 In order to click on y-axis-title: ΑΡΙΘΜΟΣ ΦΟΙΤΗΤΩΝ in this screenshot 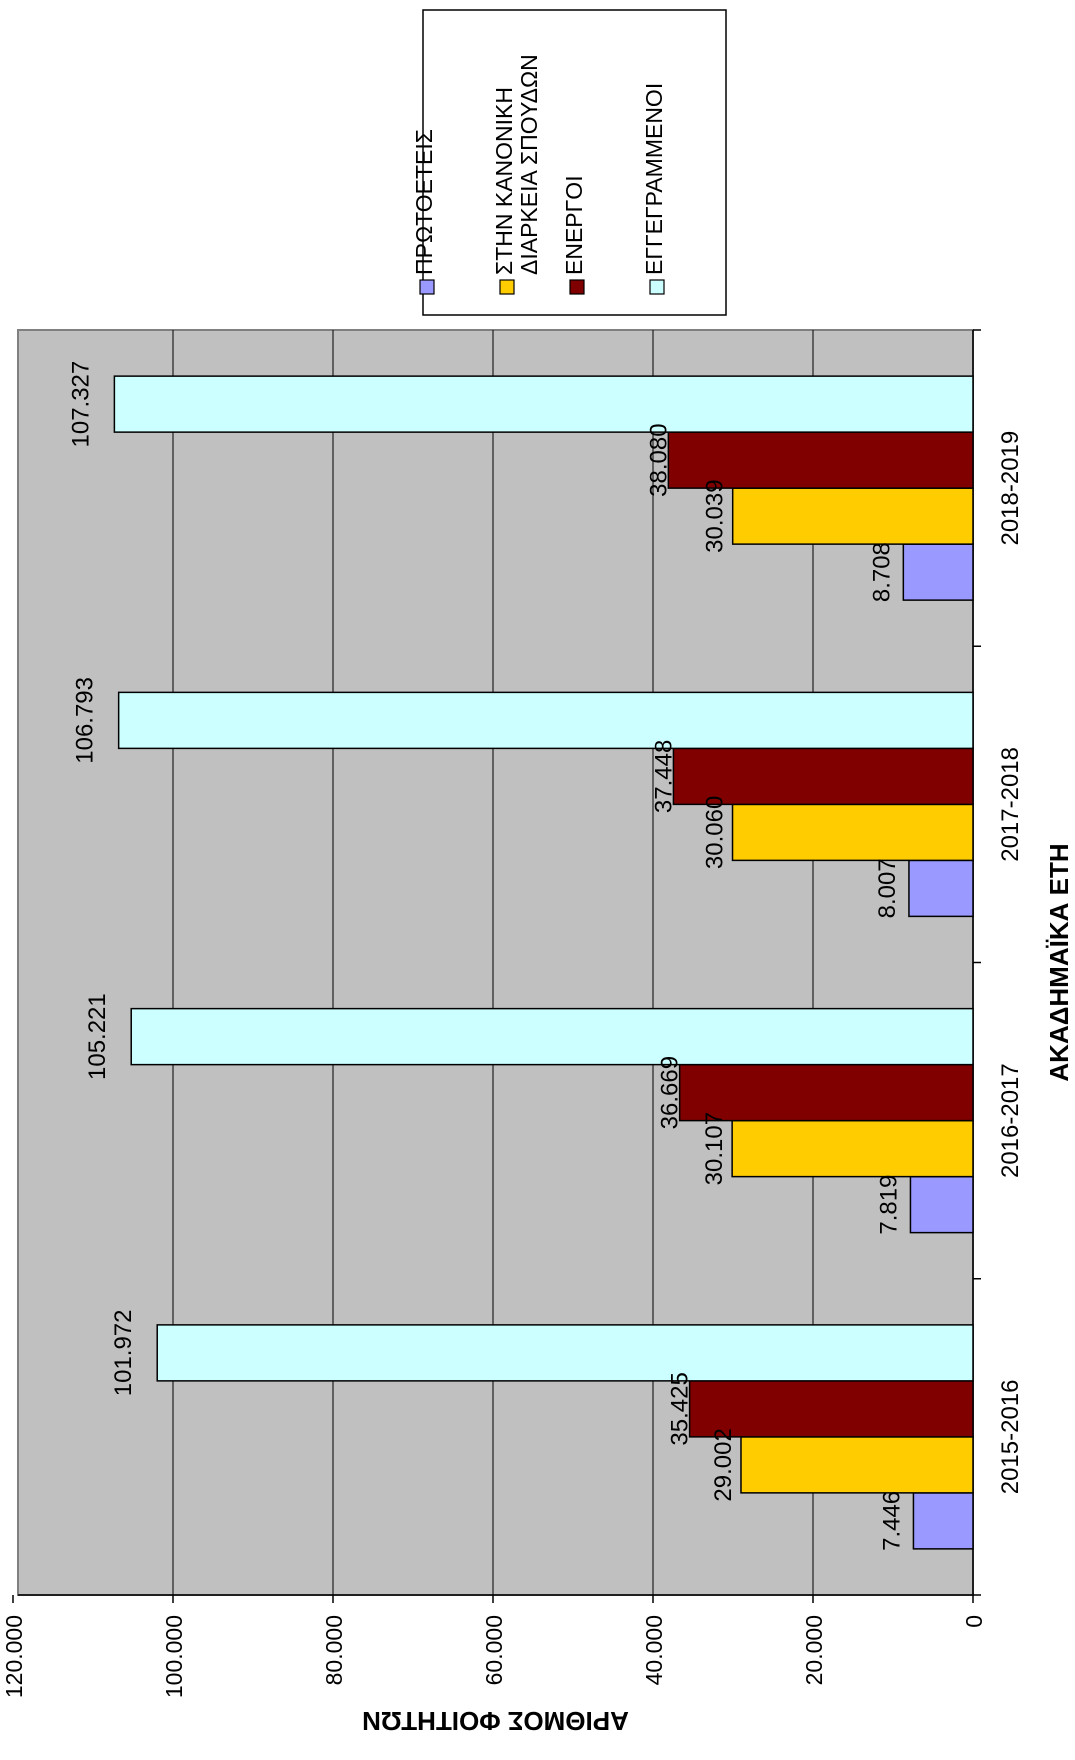, I will do `click(495, 1721)`.